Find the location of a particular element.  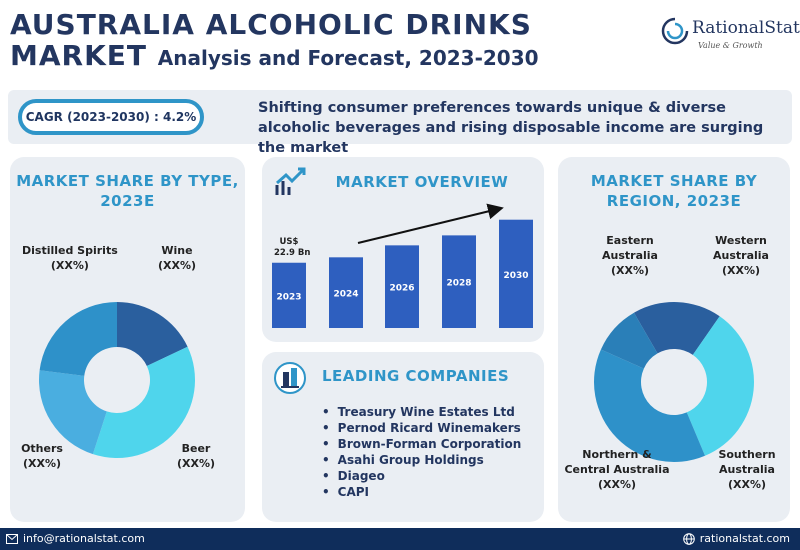

type-slice-distilled-spirits is located at coordinates (78, 339).